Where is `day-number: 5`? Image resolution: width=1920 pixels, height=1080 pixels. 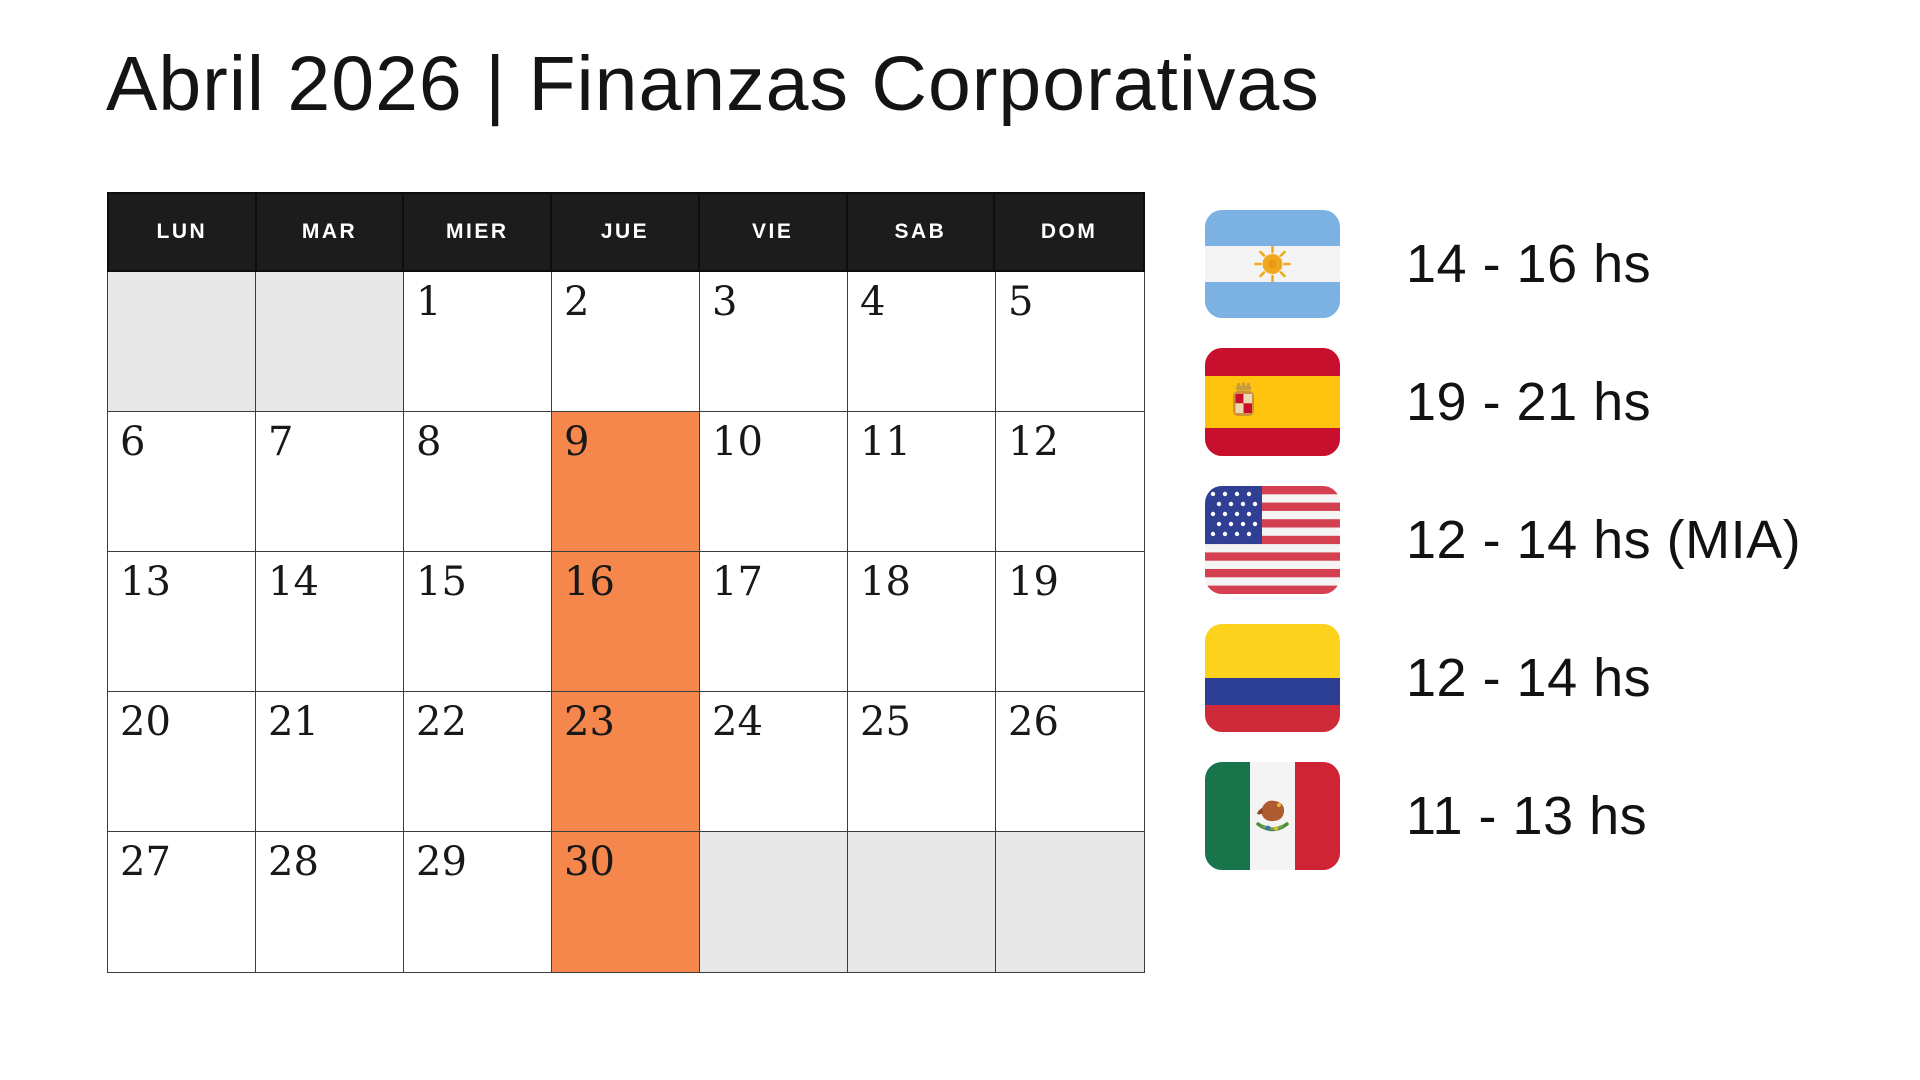
day-number: 5 is located at coordinates (1021, 302).